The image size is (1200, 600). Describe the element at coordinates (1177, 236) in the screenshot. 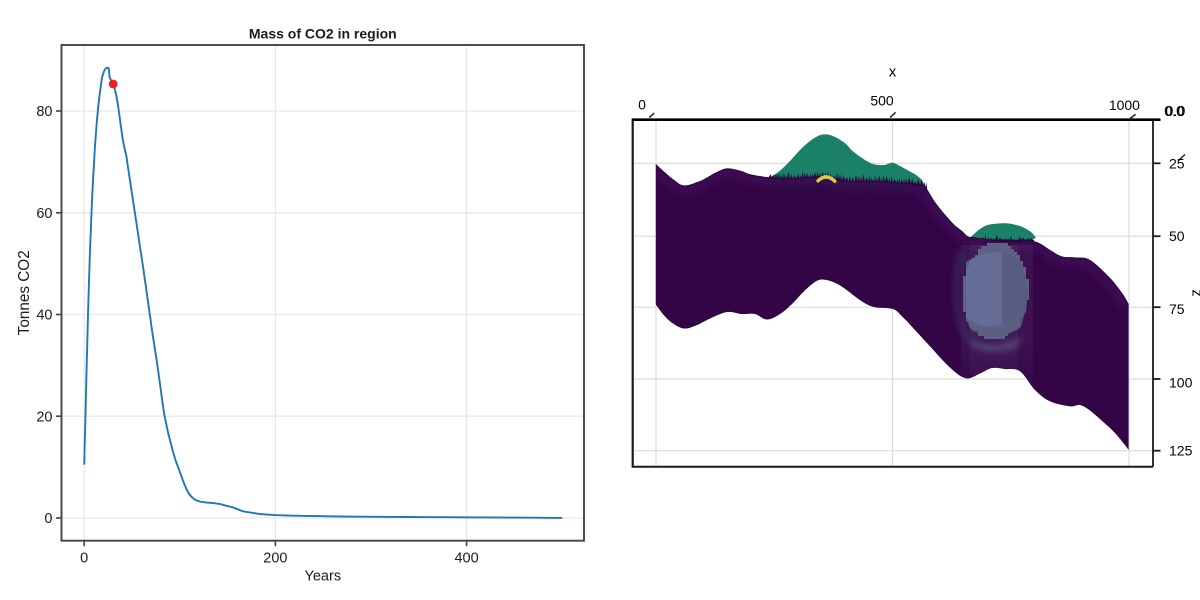

I see `svg-text: 50` at that location.